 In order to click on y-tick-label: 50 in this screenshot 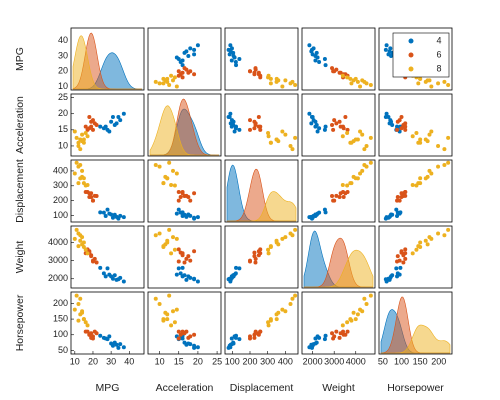, I will do `click(63, 350)`.